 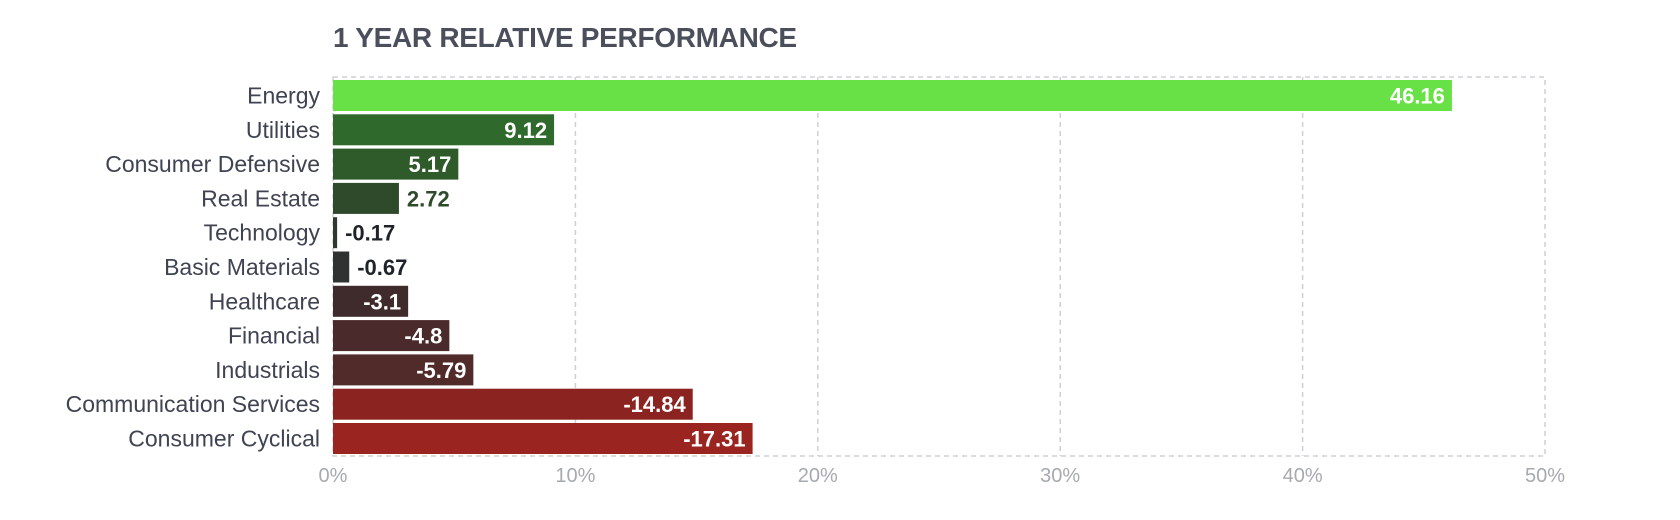 I want to click on value-label: -17.31, so click(x=714, y=439).